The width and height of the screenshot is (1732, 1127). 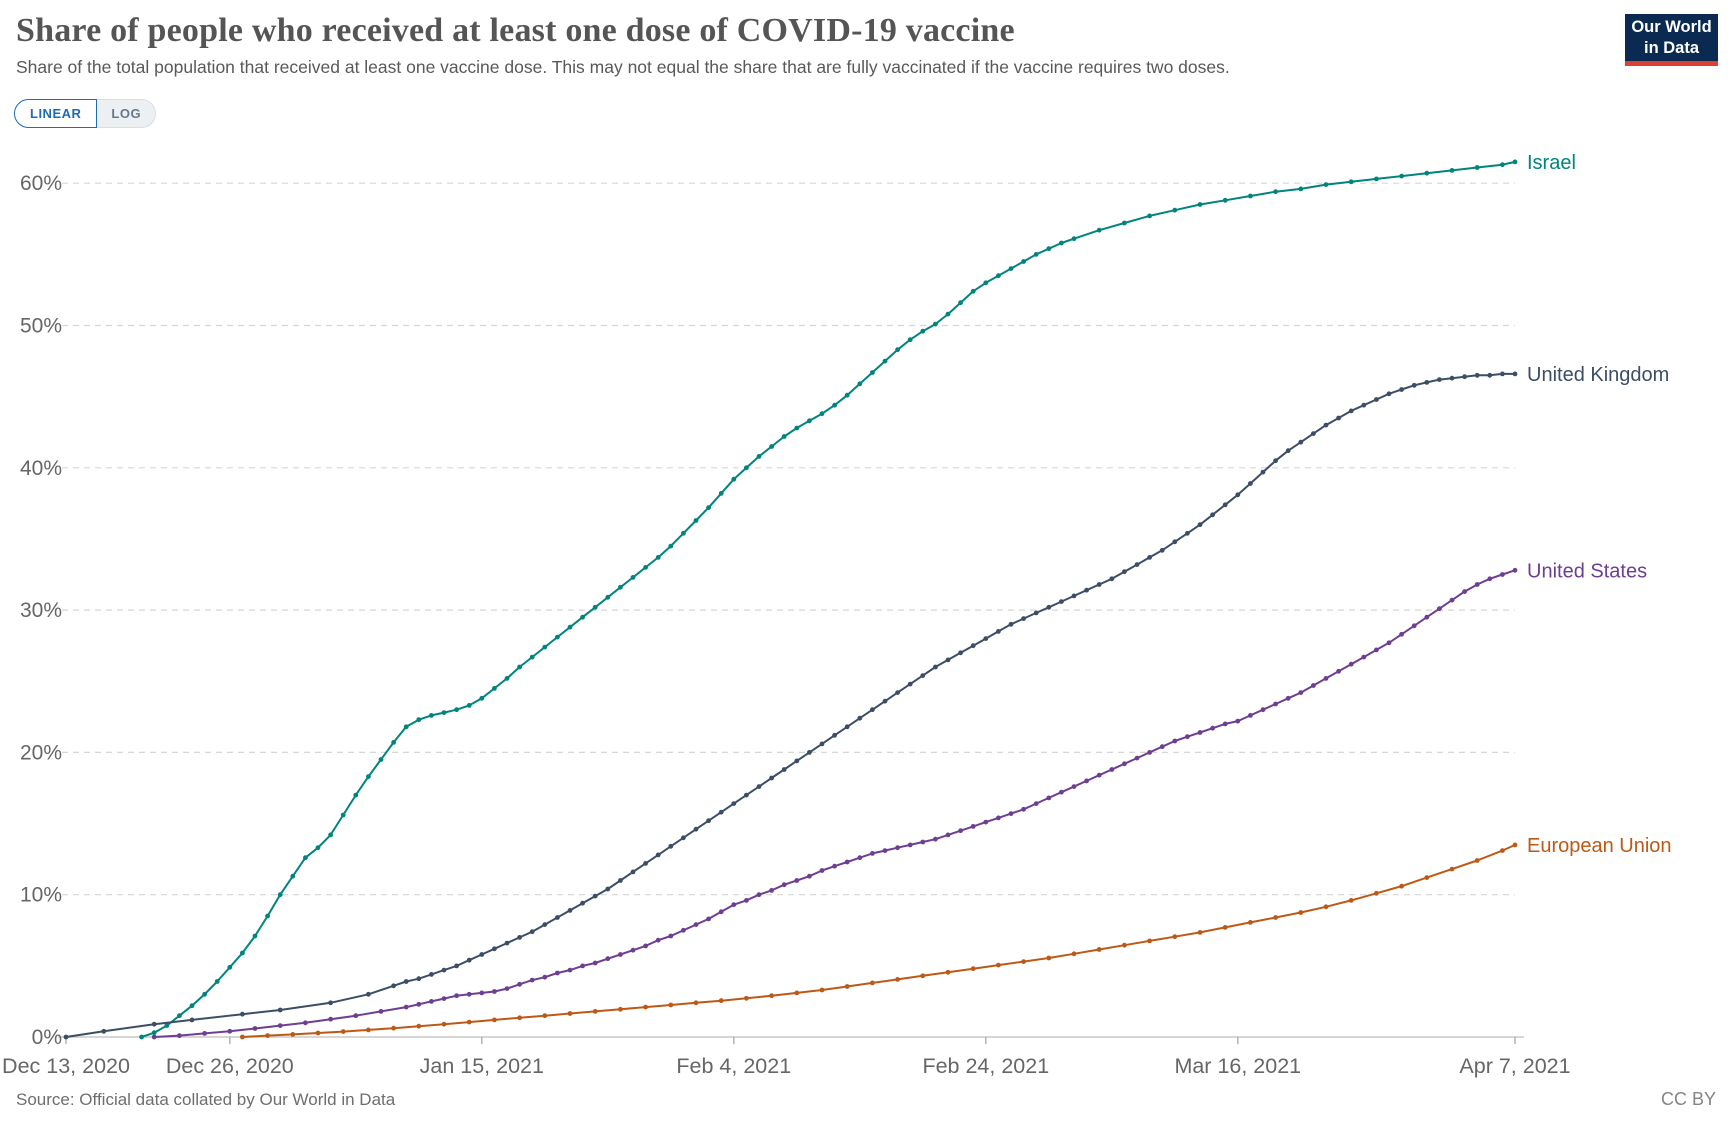 What do you see at coordinates (1688, 1099) in the screenshot?
I see `license-link: CC BY` at bounding box center [1688, 1099].